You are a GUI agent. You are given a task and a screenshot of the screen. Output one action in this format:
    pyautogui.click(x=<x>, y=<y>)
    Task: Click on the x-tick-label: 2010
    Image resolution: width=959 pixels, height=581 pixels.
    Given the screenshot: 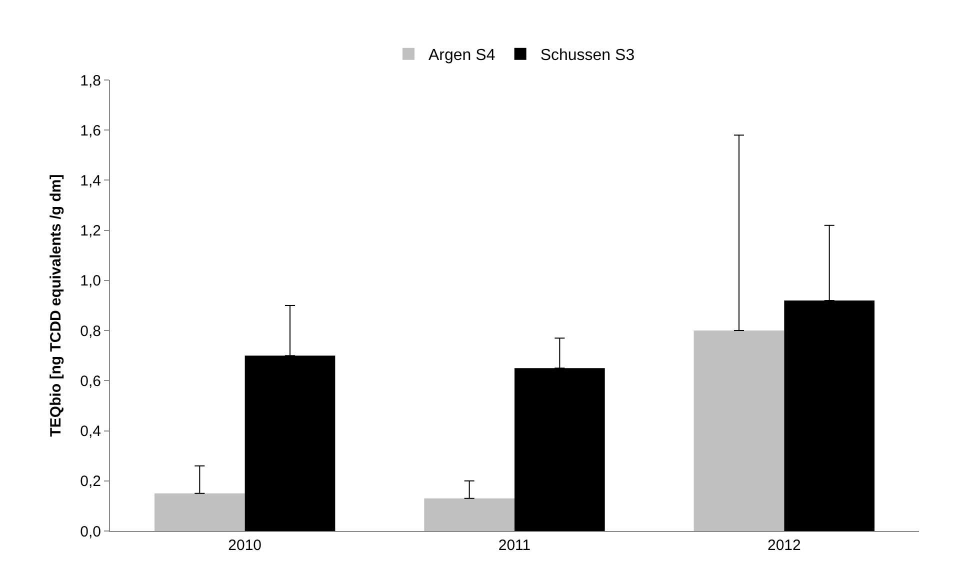 What is the action you would take?
    pyautogui.click(x=245, y=545)
    